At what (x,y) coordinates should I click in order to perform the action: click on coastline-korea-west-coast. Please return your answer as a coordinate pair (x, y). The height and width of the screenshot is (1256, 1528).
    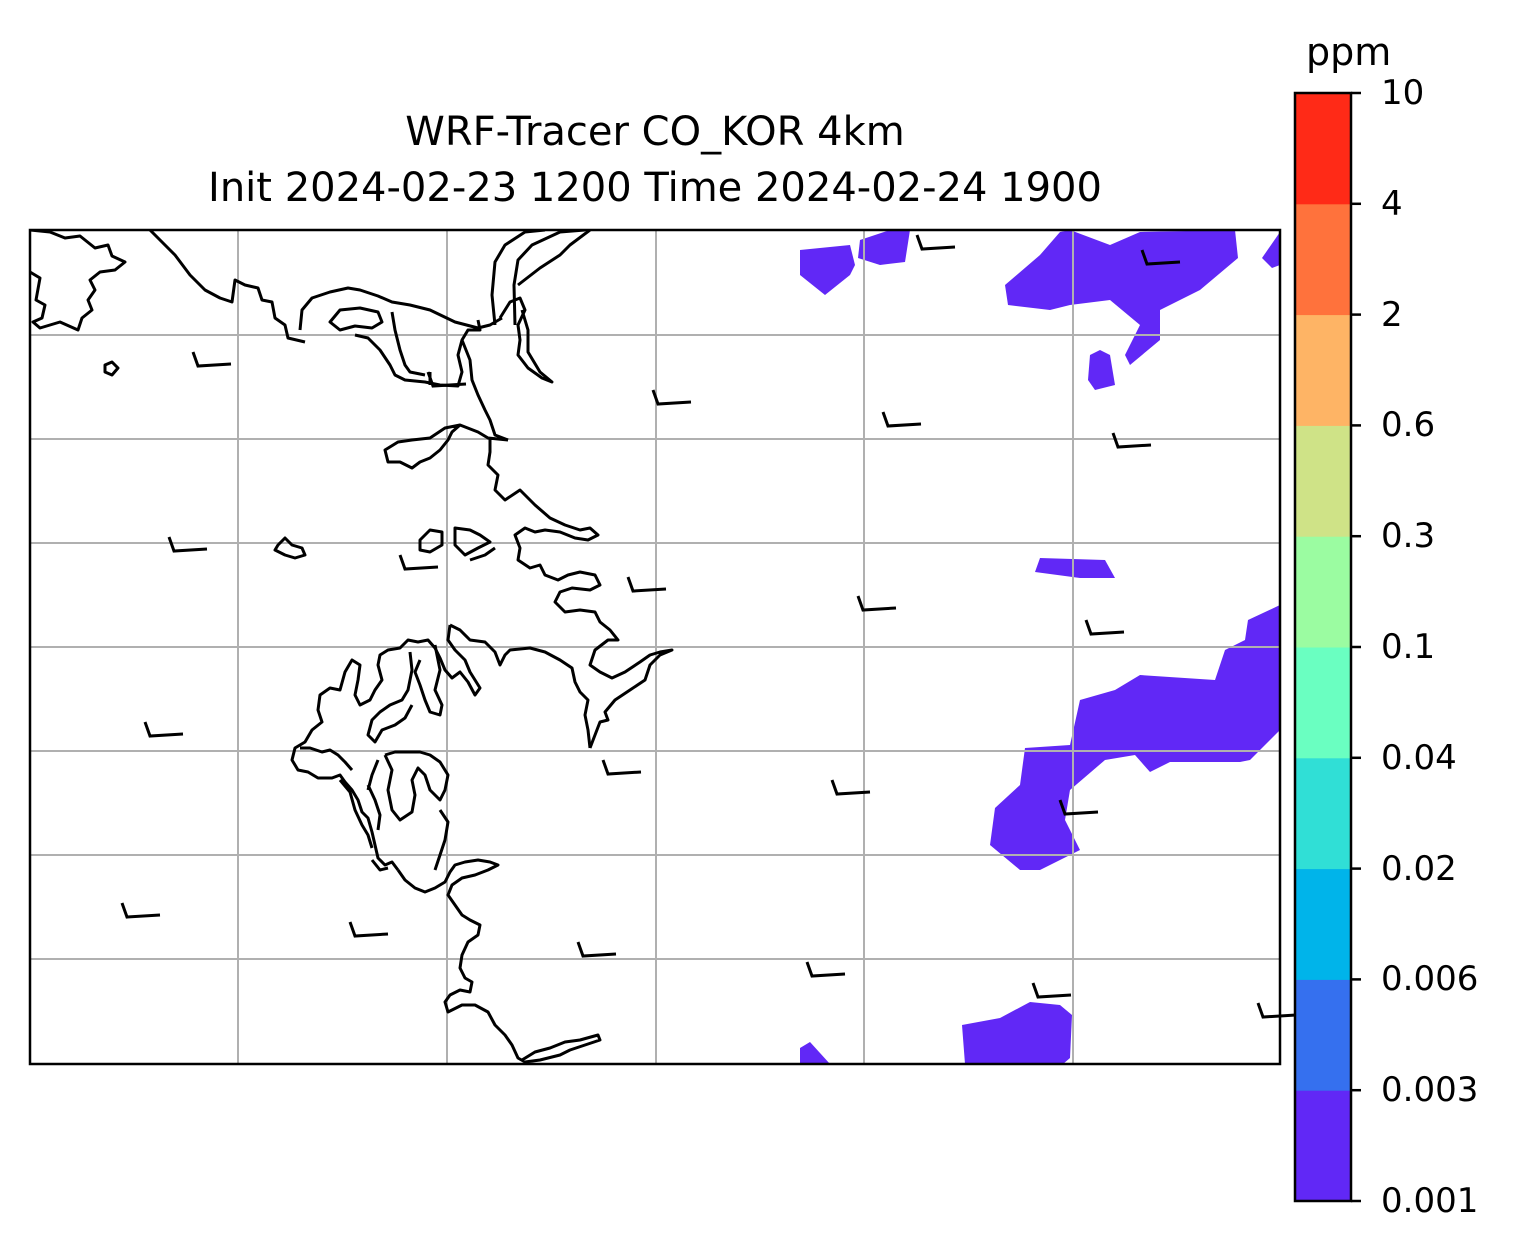
    Looking at the image, I should click on (528, 586).